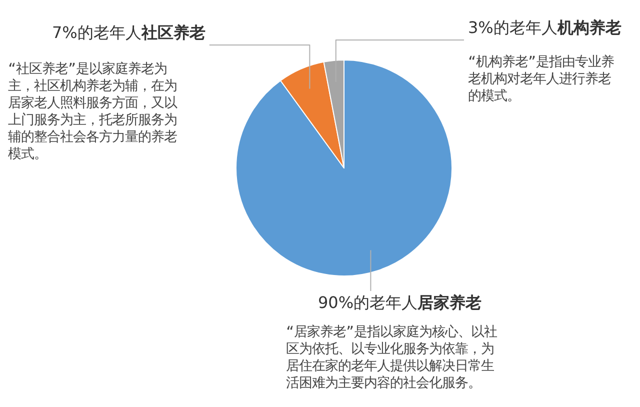 This screenshot has height=407, width=640. Describe the element at coordinates (93, 112) in the screenshot. I see `annotation: “社区养老”是以家庭养老为主，社区机构养老为辅，在为居家老人照料服务方面，又以上门服务为主，托老所服务为辅的整合社会各方力量的养老模式。` at that location.